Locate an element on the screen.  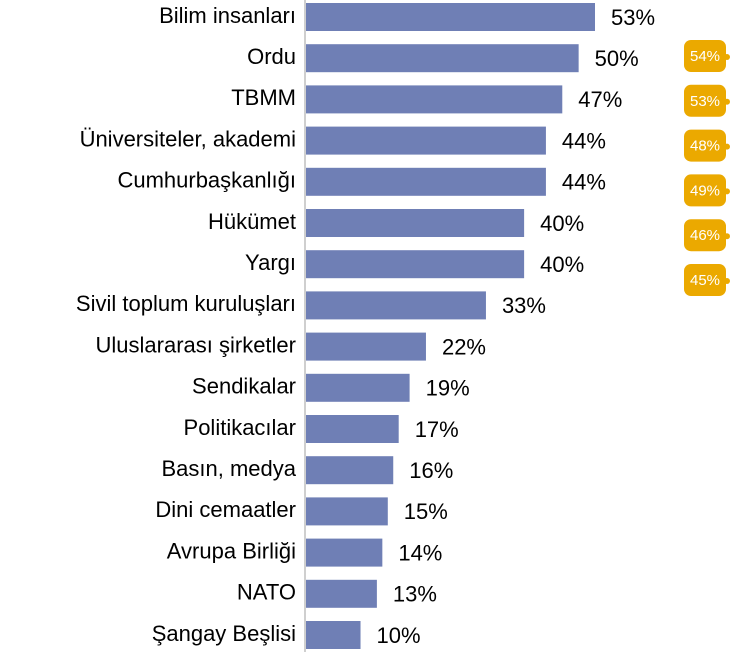
callout-label: 54% is located at coordinates (705, 56).